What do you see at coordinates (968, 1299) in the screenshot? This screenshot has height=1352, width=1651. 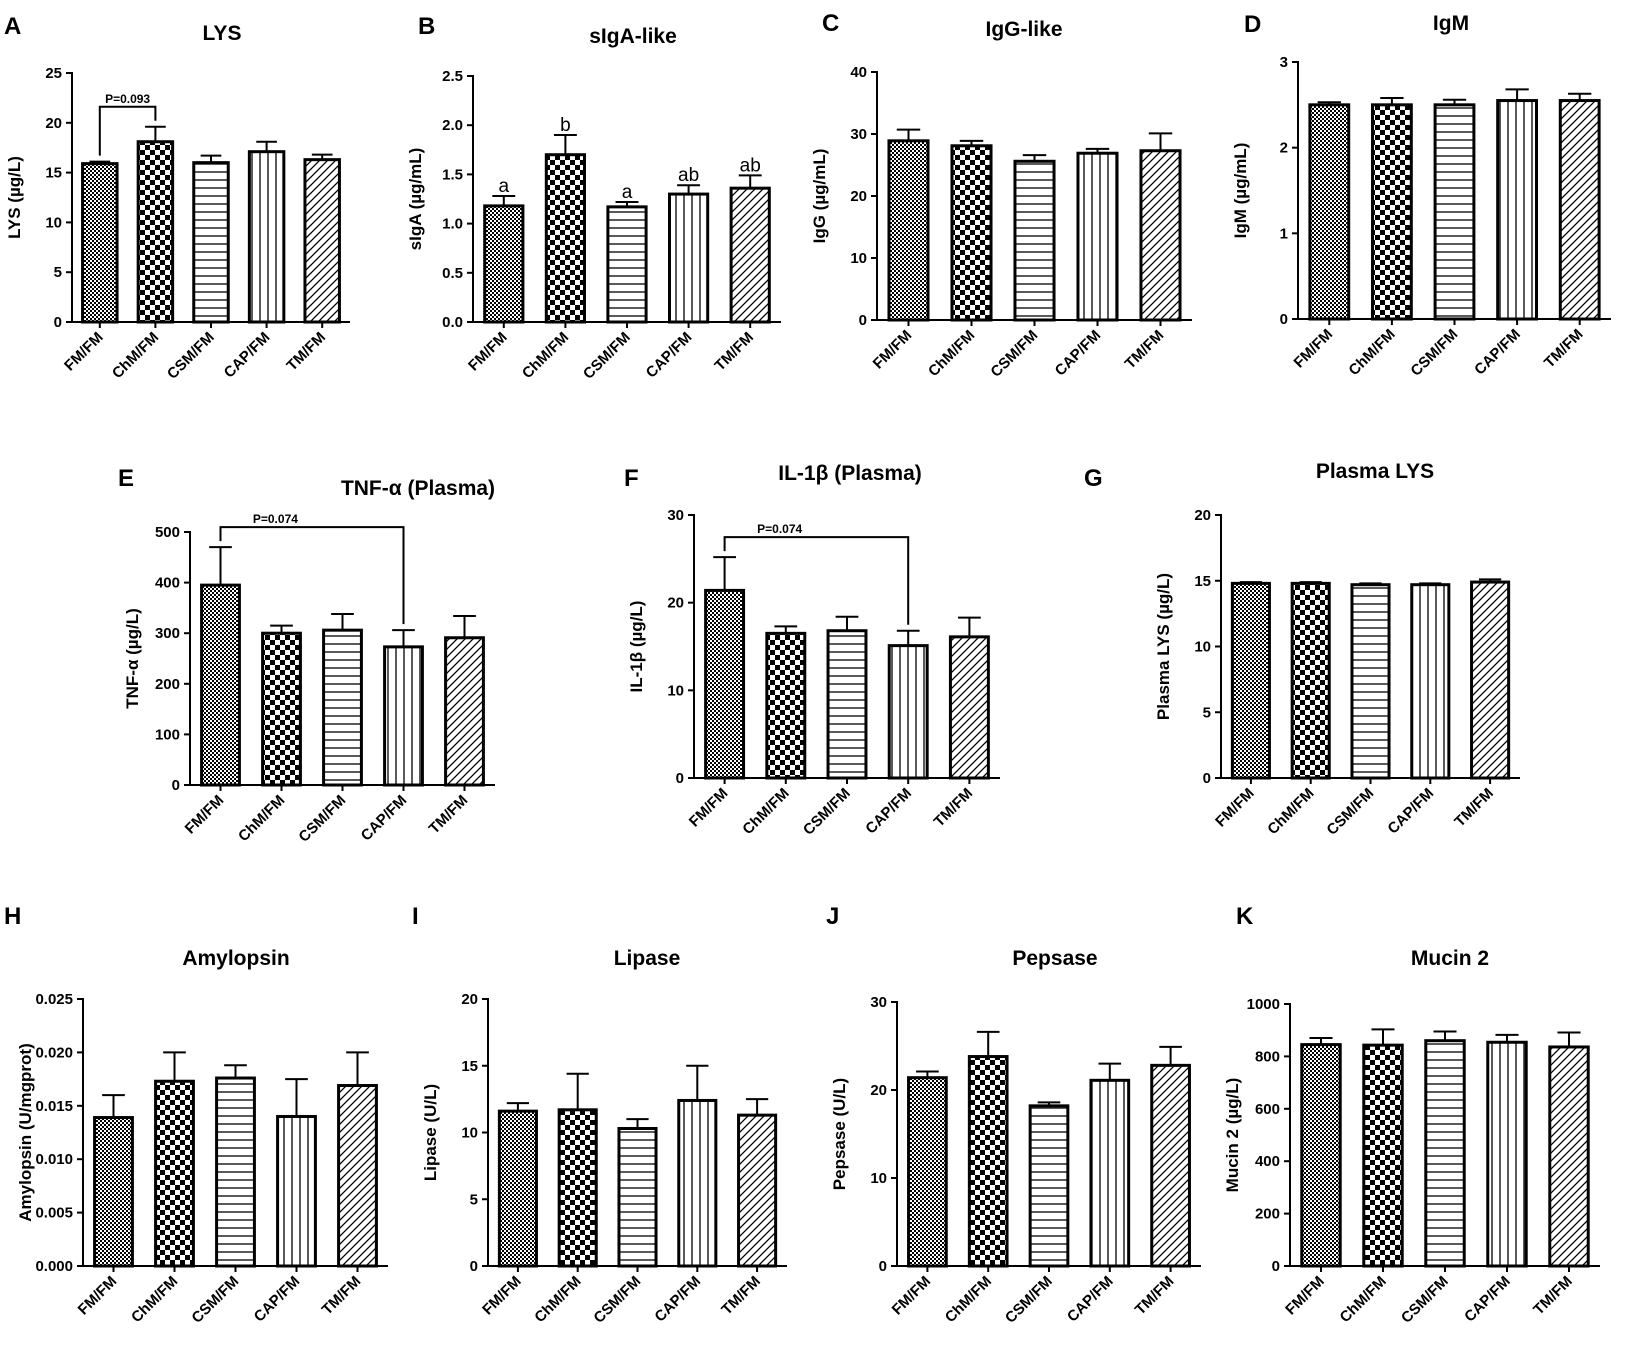 I see `x-tick-label-j-2: ChM/FM` at bounding box center [968, 1299].